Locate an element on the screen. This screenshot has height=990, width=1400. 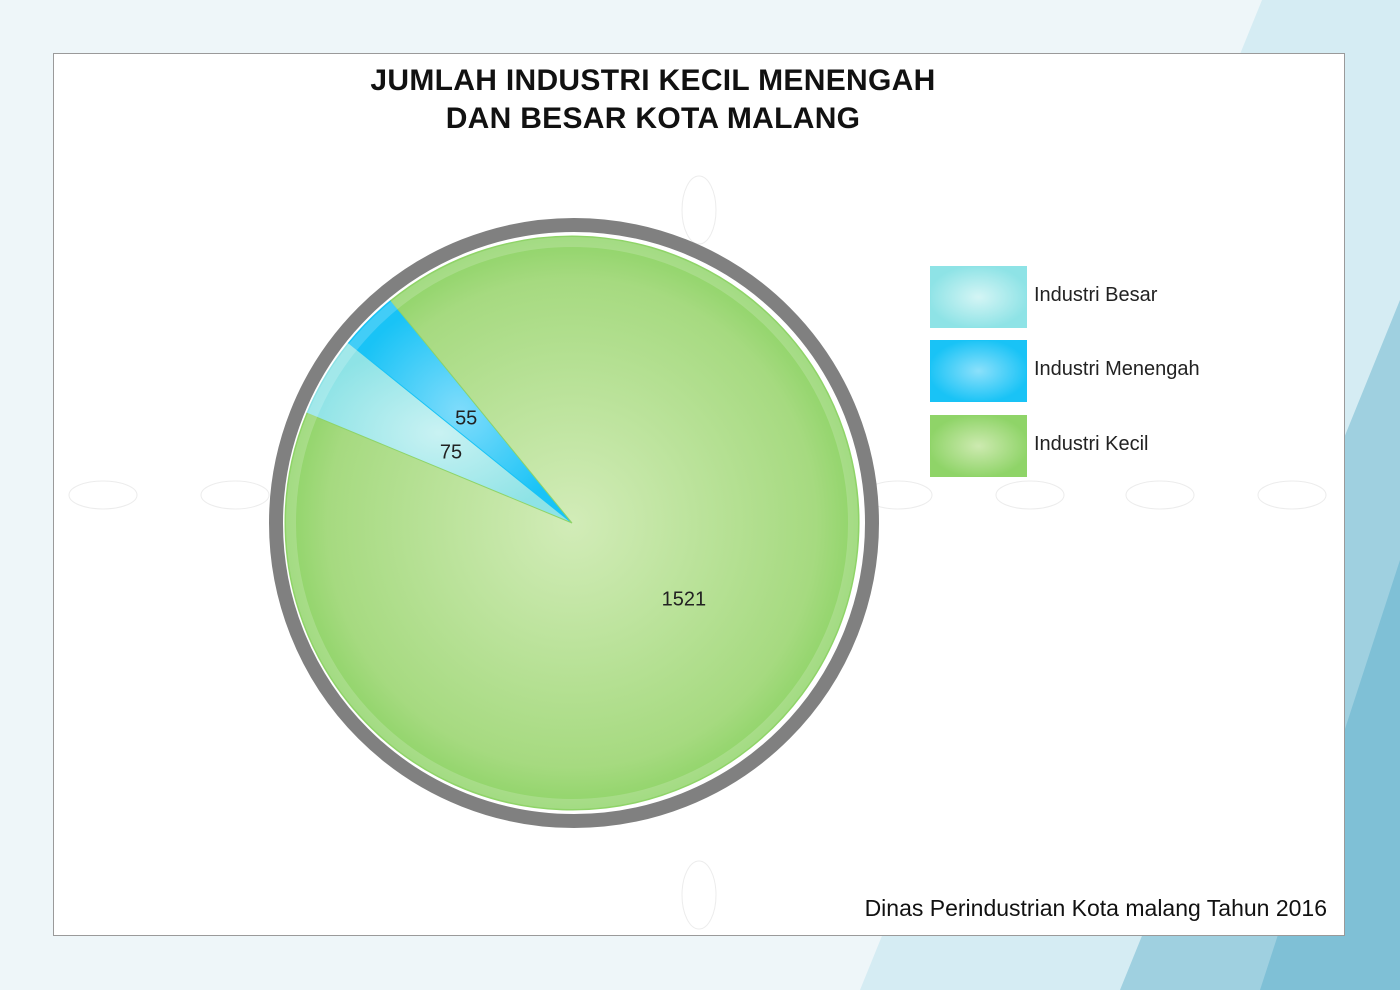
legend-label-industri-kecil: Industri Kecil is located at coordinates (1091, 444).